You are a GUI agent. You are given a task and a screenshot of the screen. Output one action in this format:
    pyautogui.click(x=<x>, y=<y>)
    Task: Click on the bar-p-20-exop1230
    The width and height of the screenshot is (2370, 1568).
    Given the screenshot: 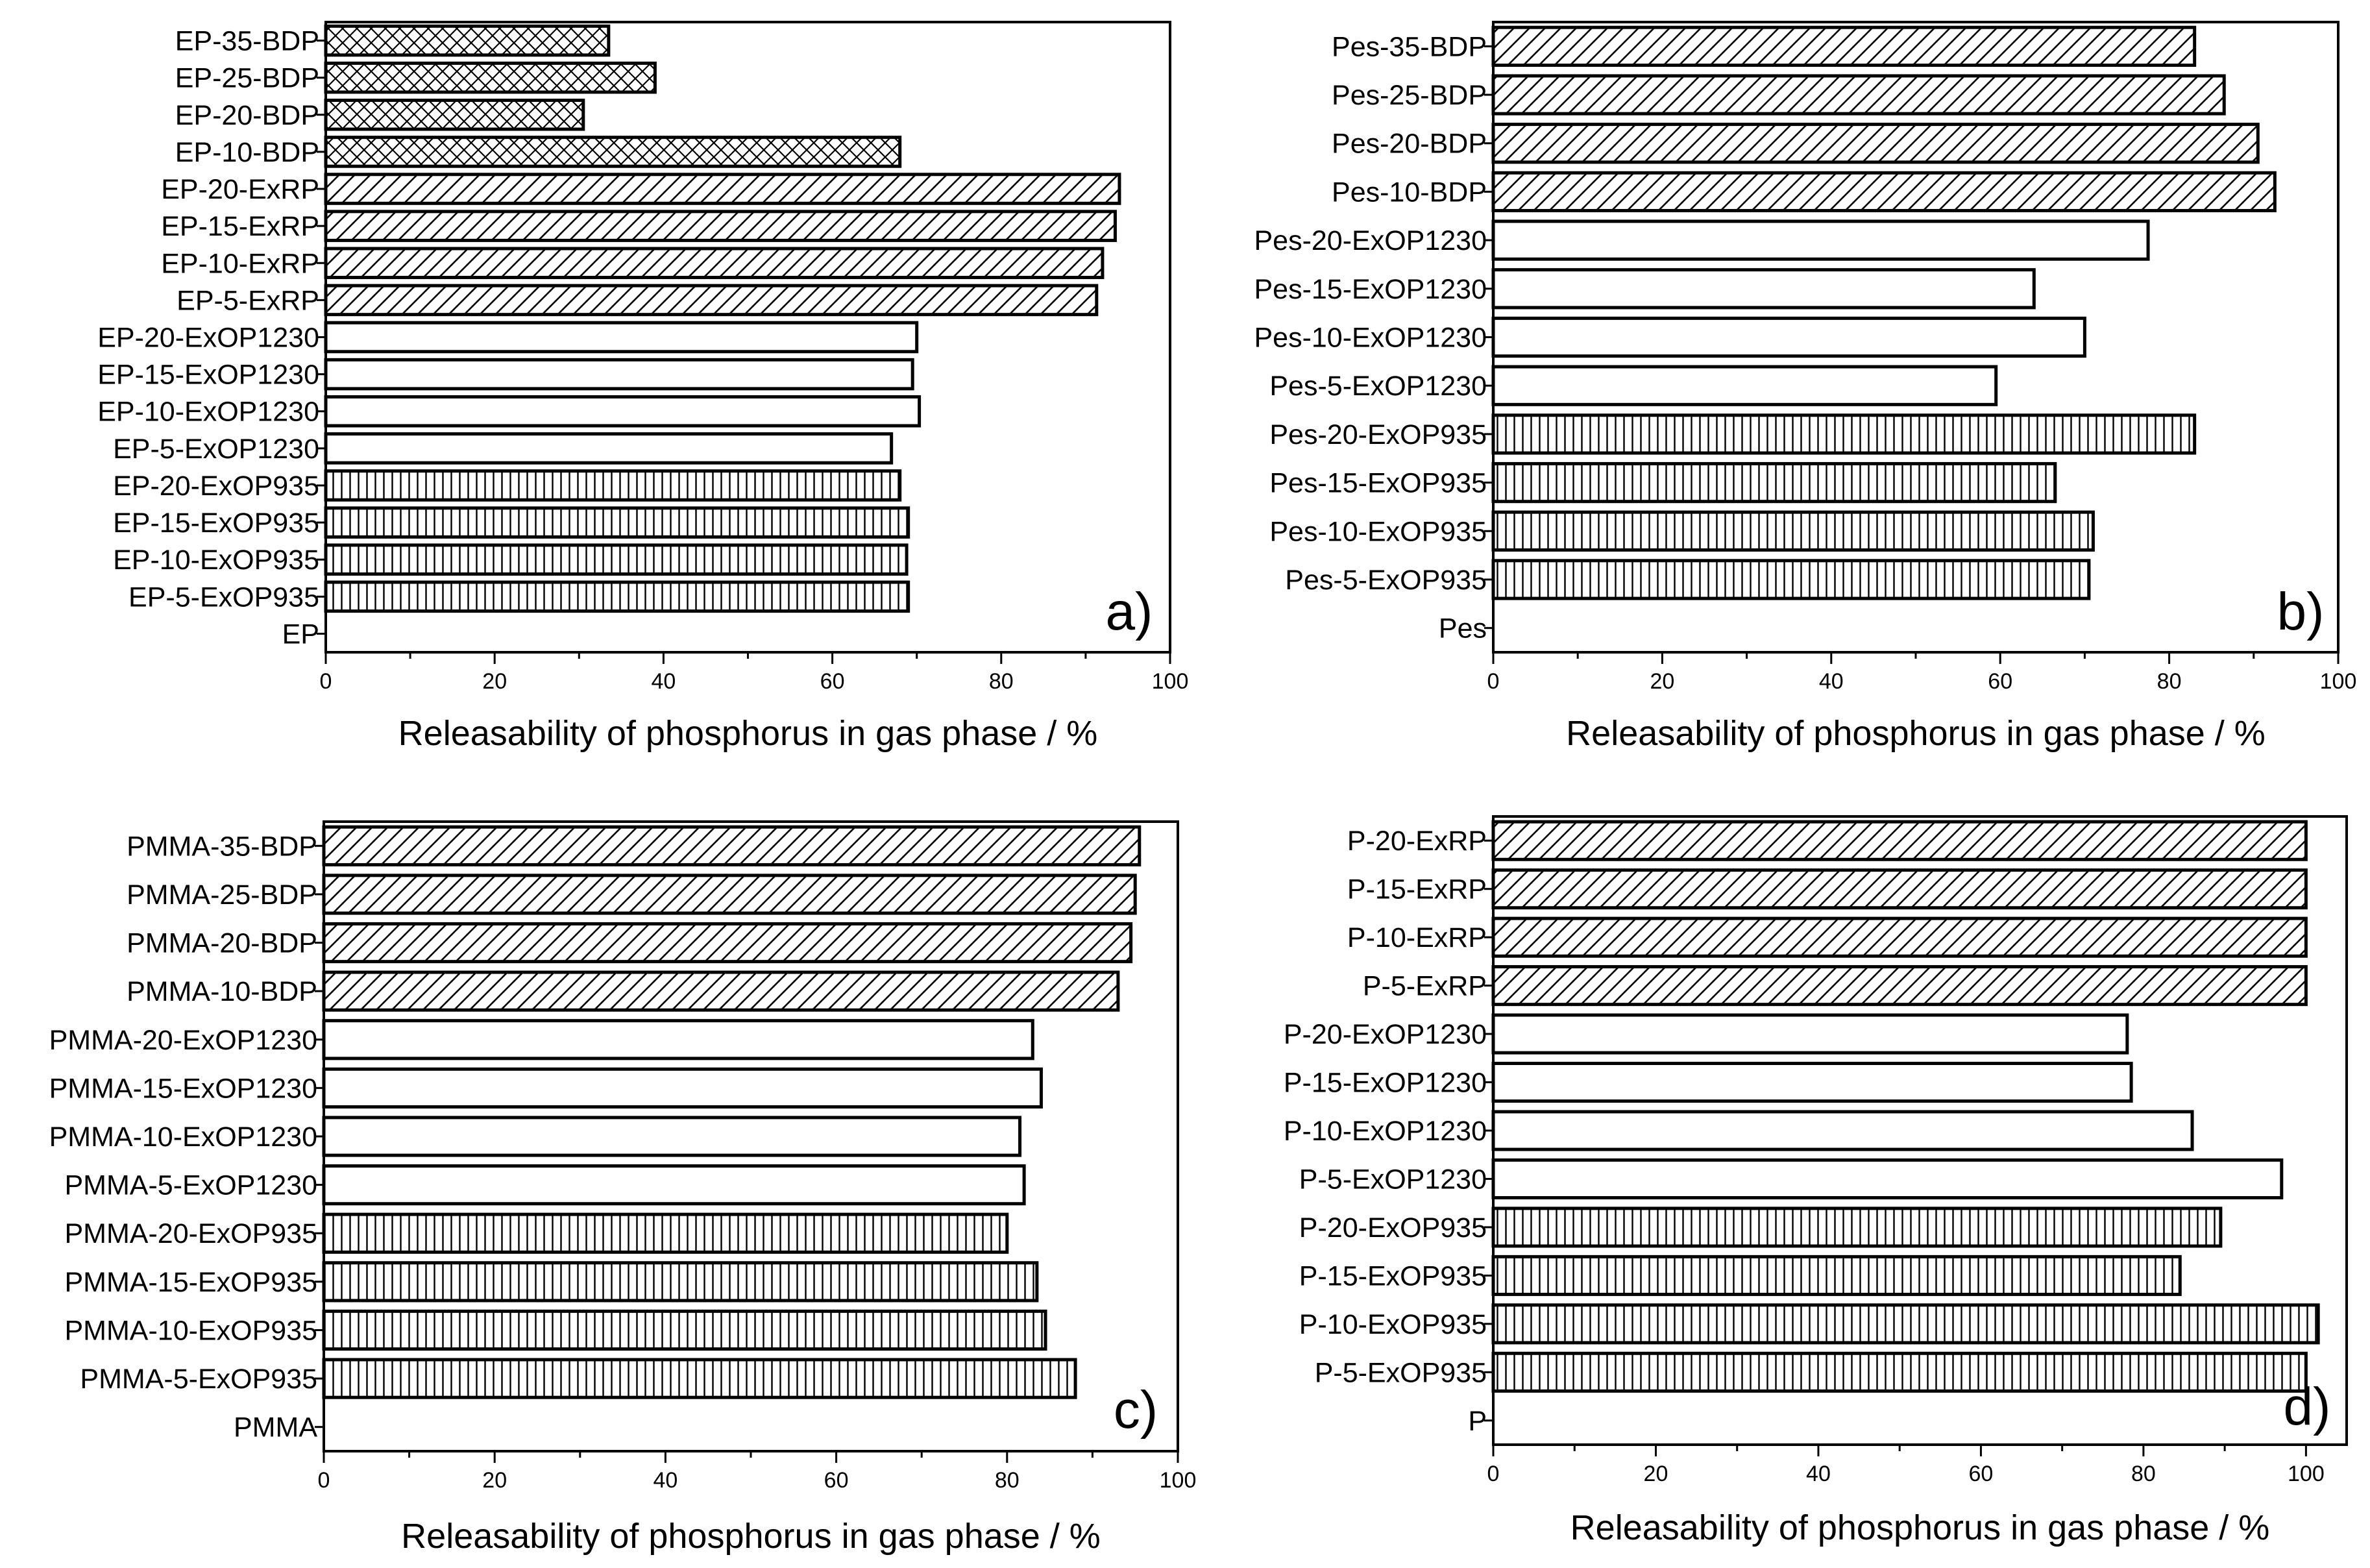 What is the action you would take?
    pyautogui.click(x=1810, y=1034)
    